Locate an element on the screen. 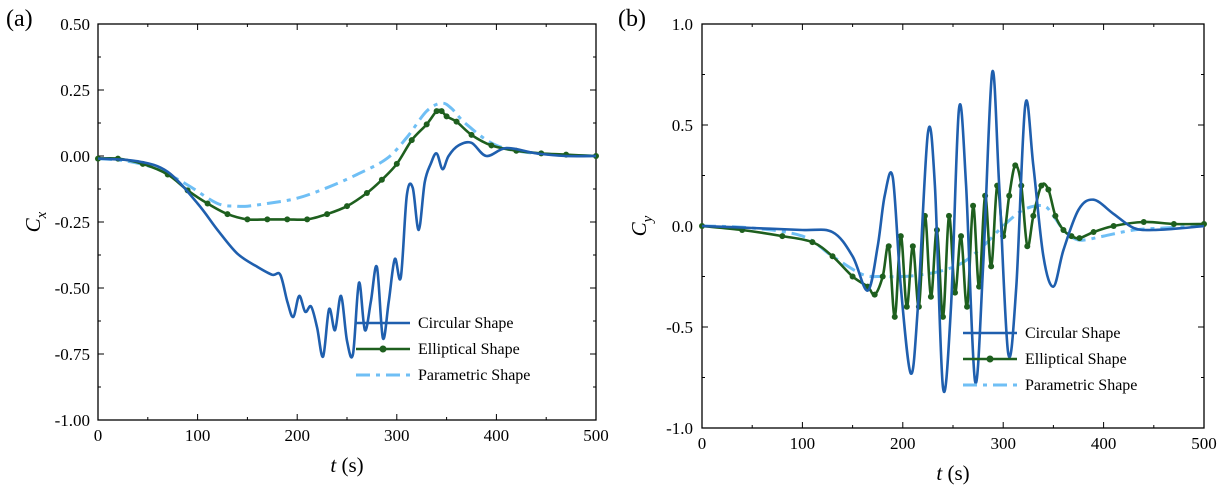 The image size is (1230, 488). legend-label: Elliptical Shape is located at coordinates (469, 349).